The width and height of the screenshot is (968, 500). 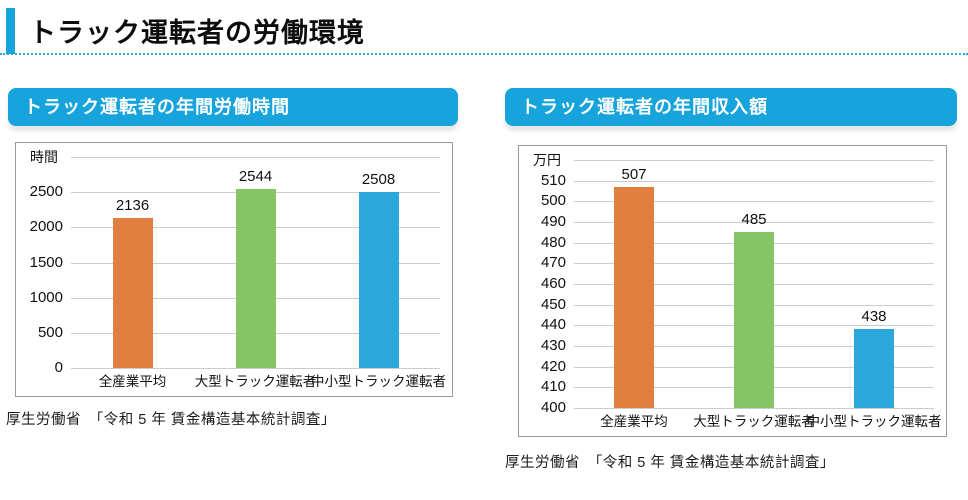 What do you see at coordinates (553, 366) in the screenshot?
I see `y-axis-tick-label: 420` at bounding box center [553, 366].